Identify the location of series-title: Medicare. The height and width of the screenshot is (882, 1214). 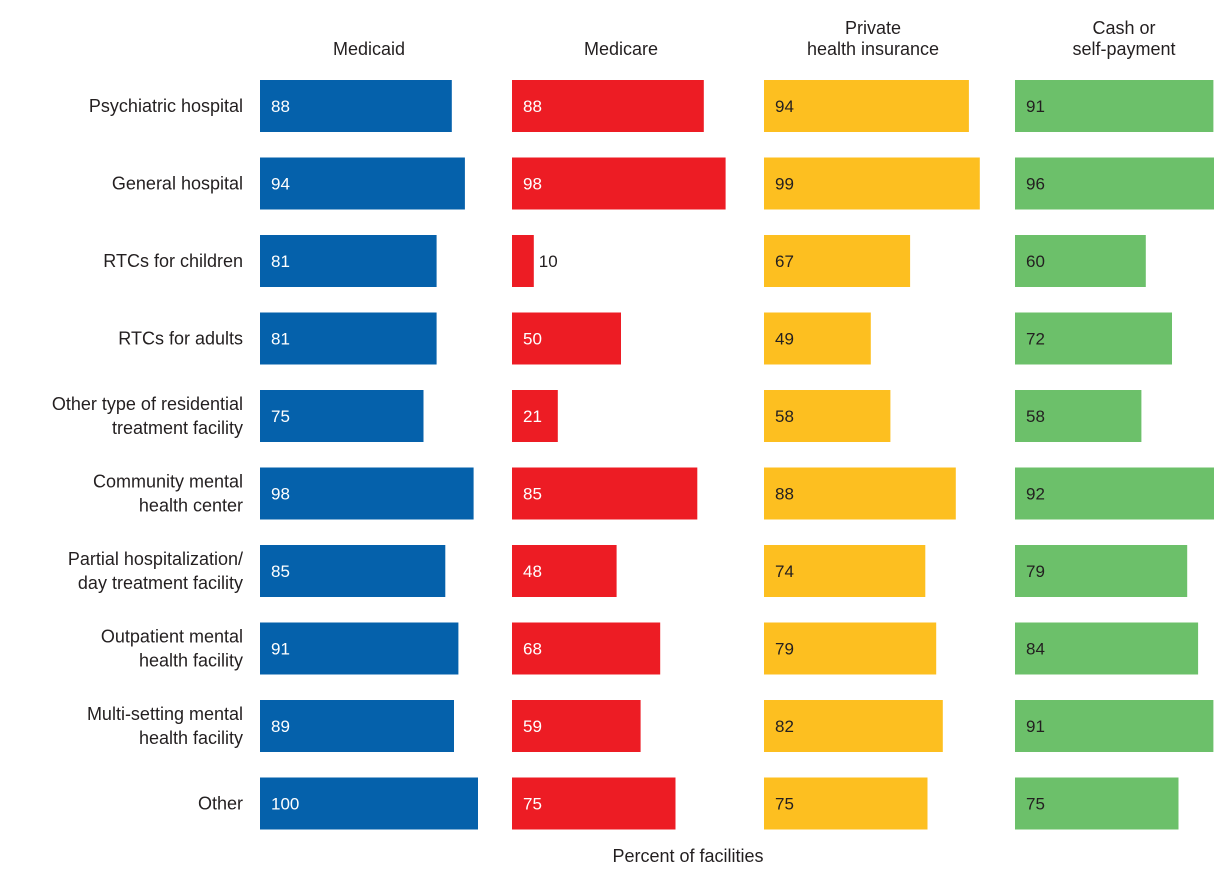
(621, 49).